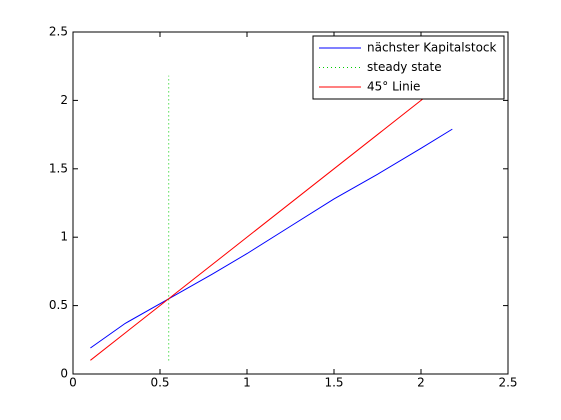 The height and width of the screenshot is (420, 561). What do you see at coordinates (393, 87) in the screenshot?
I see `legend-label: 45° Linie` at bounding box center [393, 87].